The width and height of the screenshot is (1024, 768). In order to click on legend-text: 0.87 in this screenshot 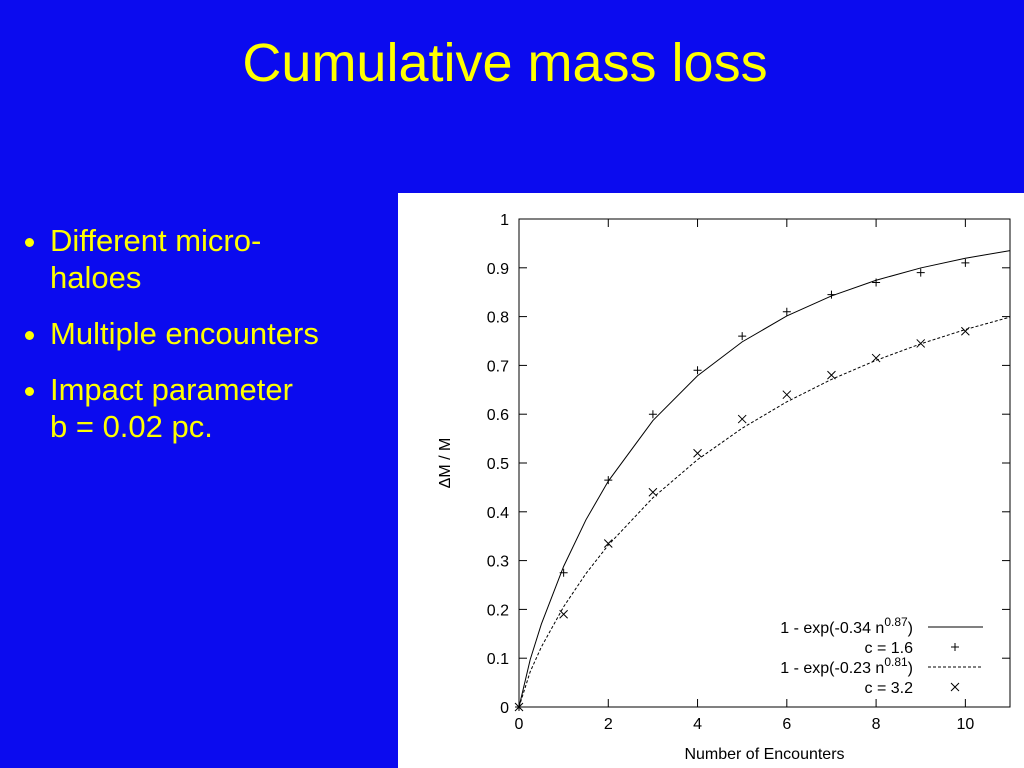, I will do `click(896, 622)`.